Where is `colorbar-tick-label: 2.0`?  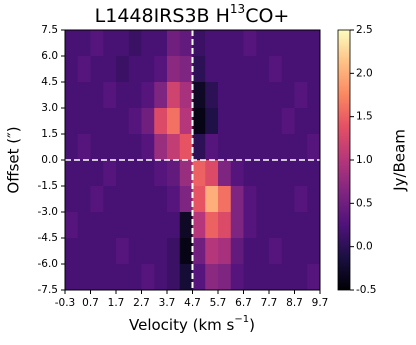
colorbar-tick-label: 2.0 is located at coordinates (364, 73).